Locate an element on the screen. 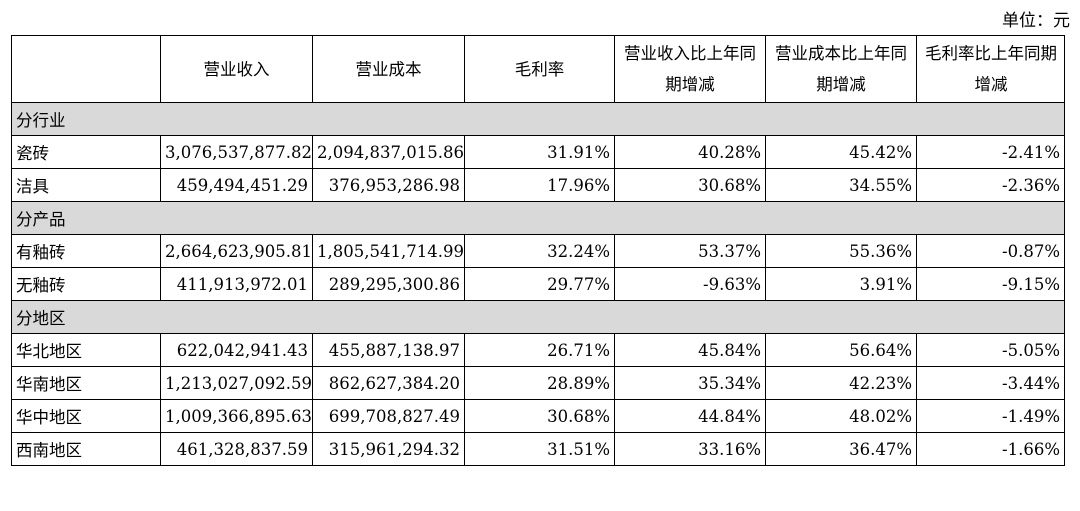 The width and height of the screenshot is (1080, 511). table-cell: -2.41% is located at coordinates (990, 152).